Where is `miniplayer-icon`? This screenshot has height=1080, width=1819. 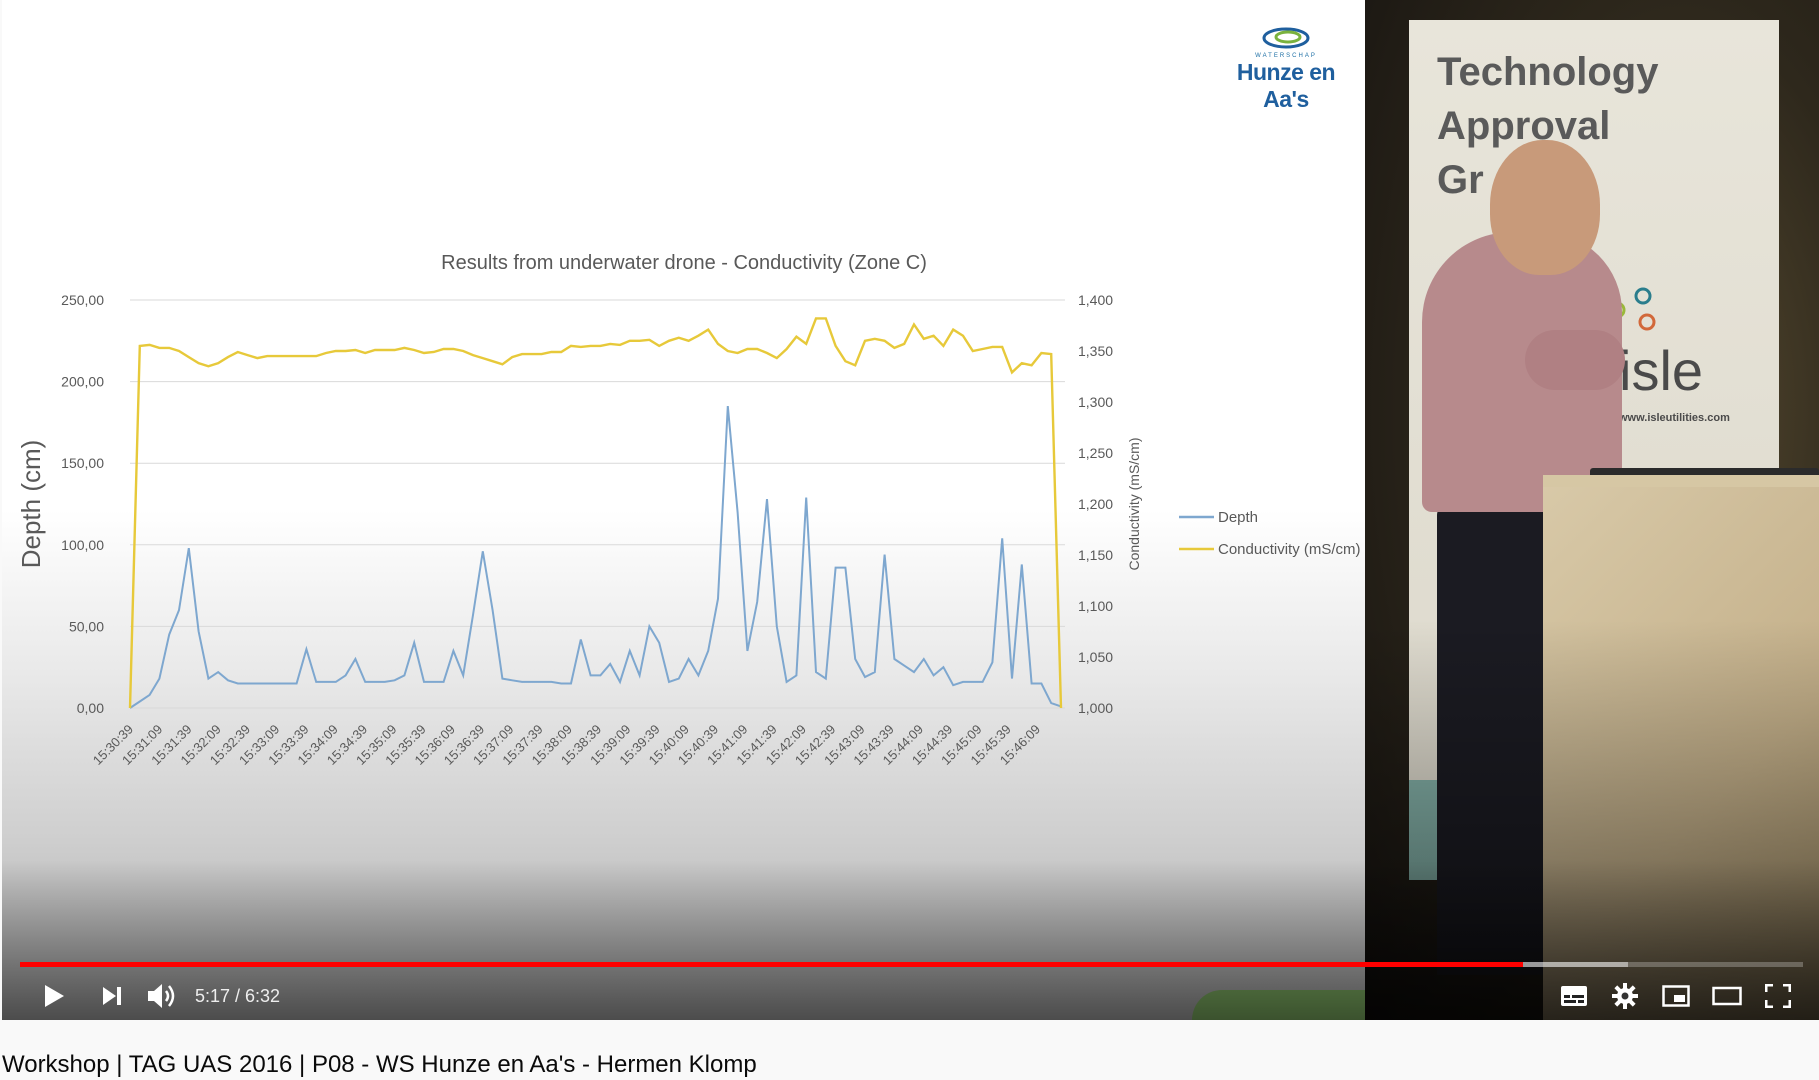 miniplayer-icon is located at coordinates (1676, 996).